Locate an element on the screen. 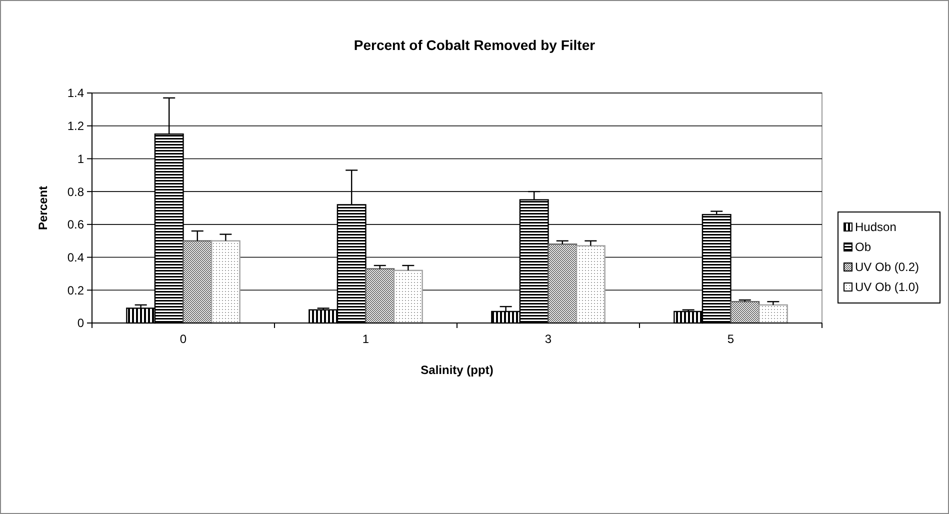  legend-label: Ob is located at coordinates (863, 247).